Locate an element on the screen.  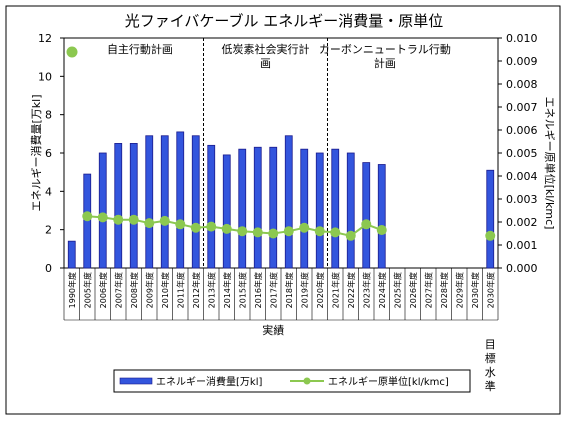
legend-bar-label: エネルギー消費量[万kl] is located at coordinates (209, 381).